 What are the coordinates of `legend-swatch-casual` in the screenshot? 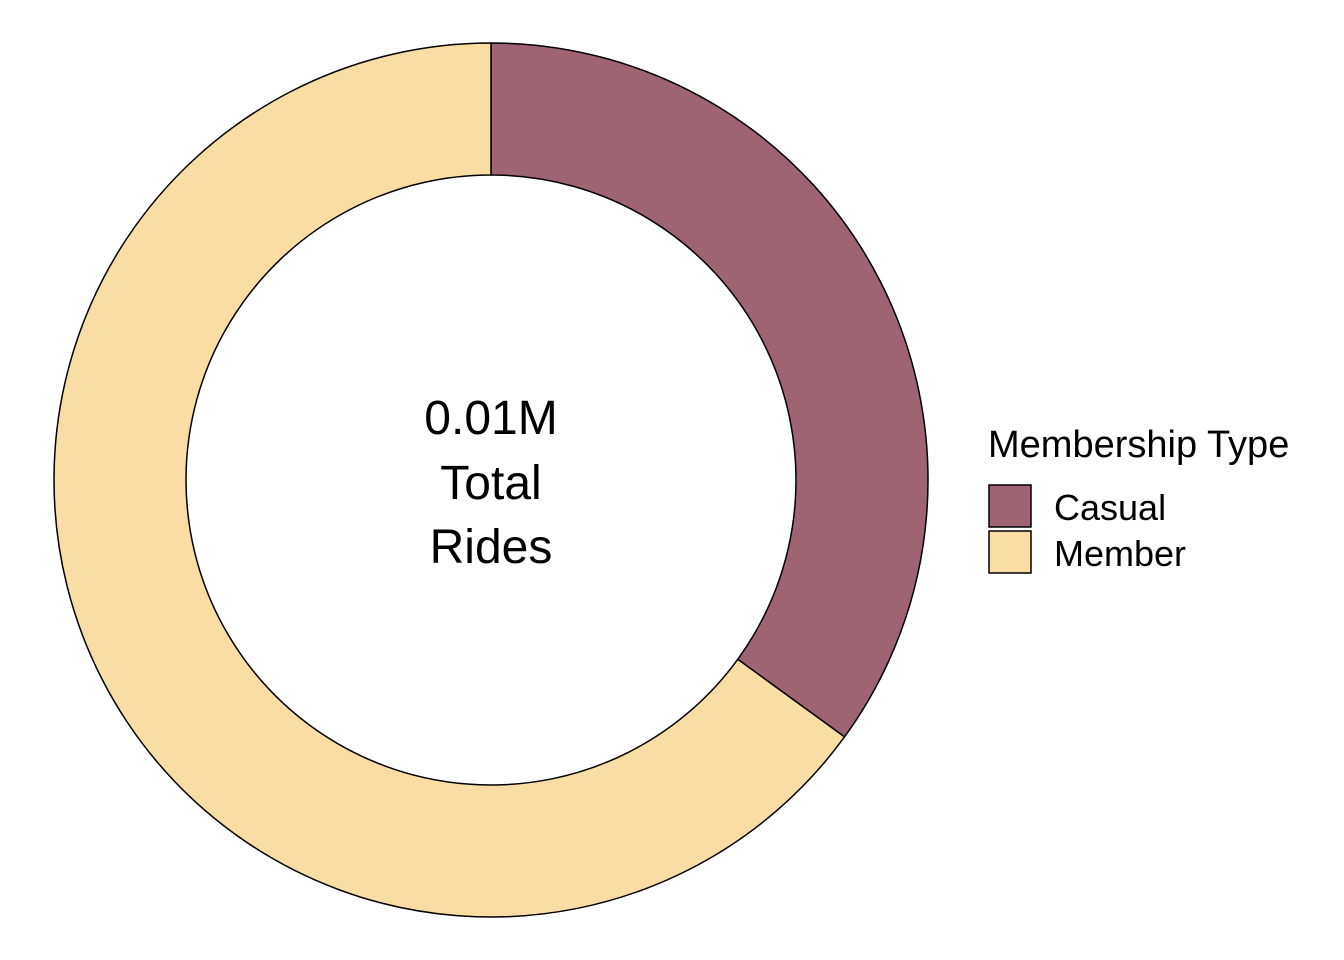 It's located at (1010, 506).